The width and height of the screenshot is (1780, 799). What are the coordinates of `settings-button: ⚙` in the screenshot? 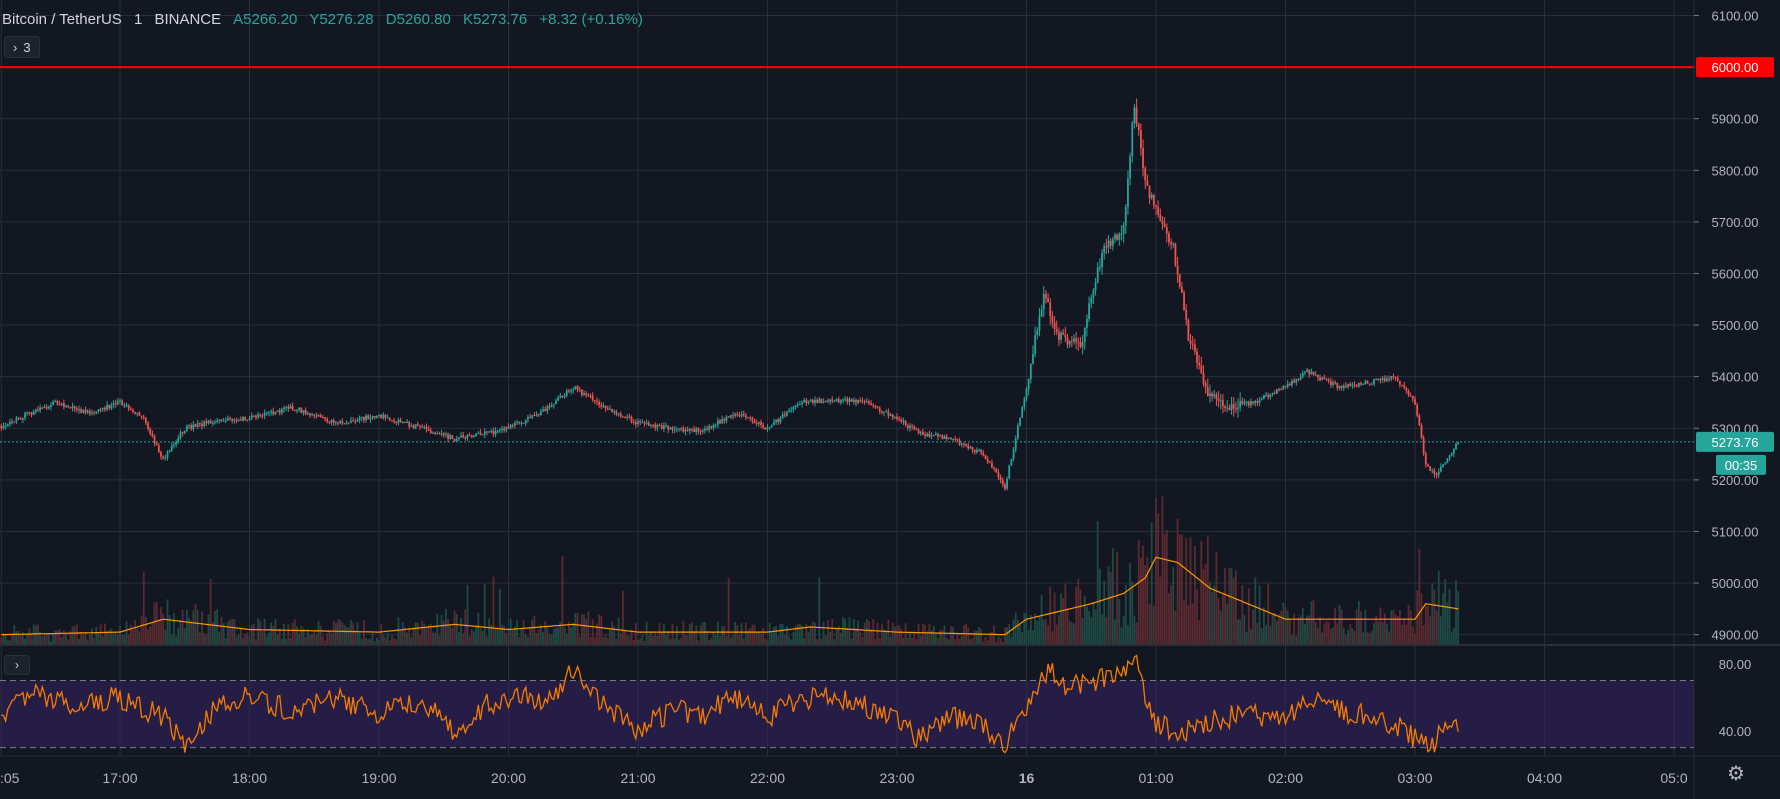 It's located at (1736, 773).